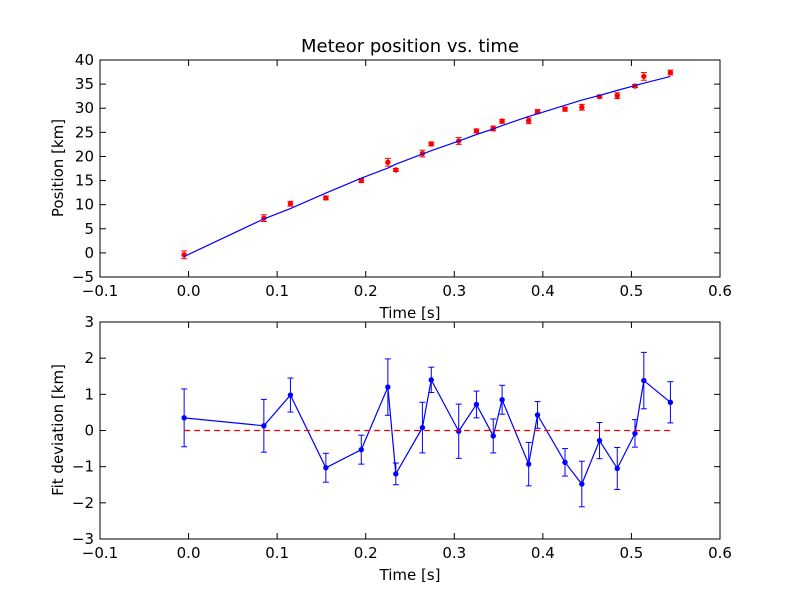 The height and width of the screenshot is (600, 800). I want to click on position-y-tick-label: 20, so click(84, 156).